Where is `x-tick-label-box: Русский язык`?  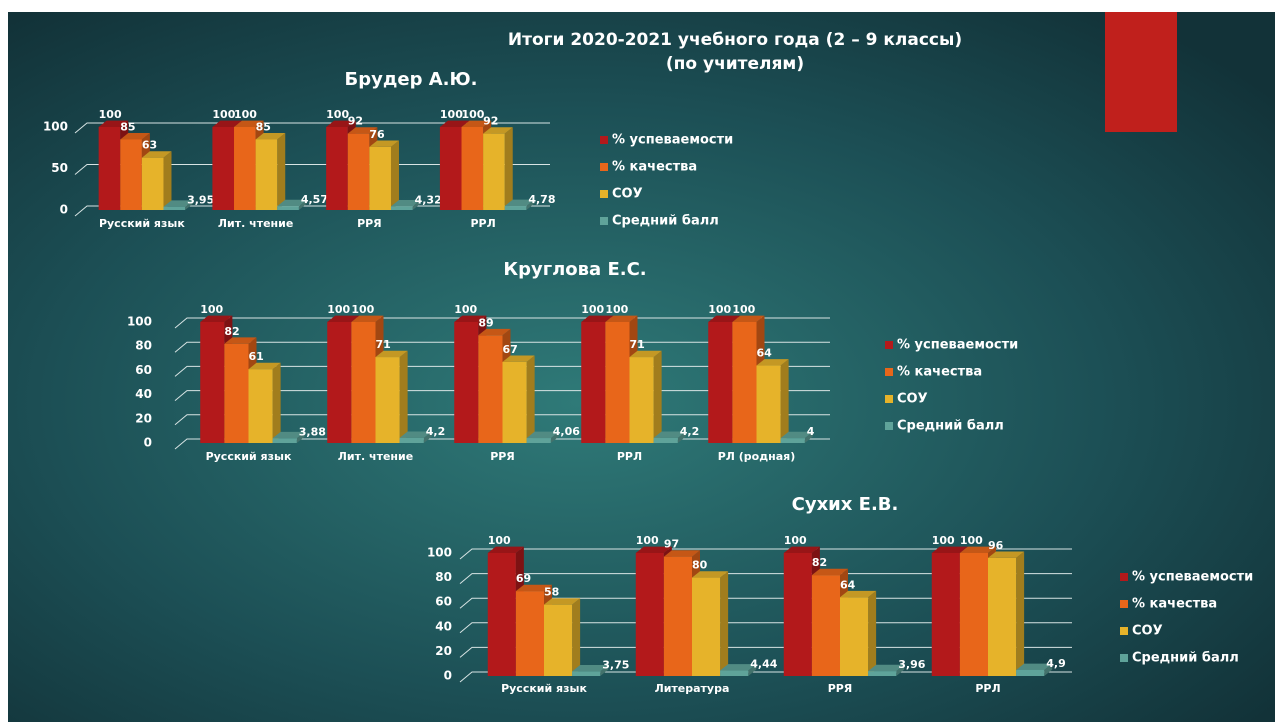
x-tick-label-box: Русский язык is located at coordinates (142, 223).